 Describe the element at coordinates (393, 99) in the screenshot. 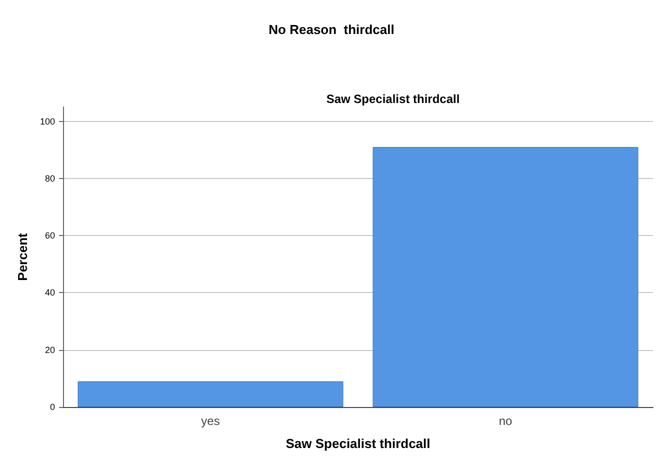

I see `chart-subtitle: Saw Specialist thirdcall` at that location.